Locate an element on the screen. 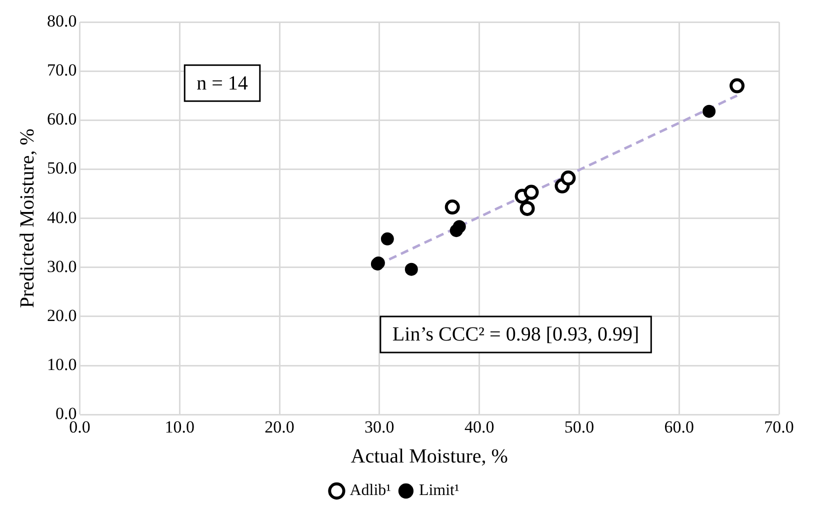 The image size is (817, 521). x-tick-label: 10.0 is located at coordinates (179, 426).